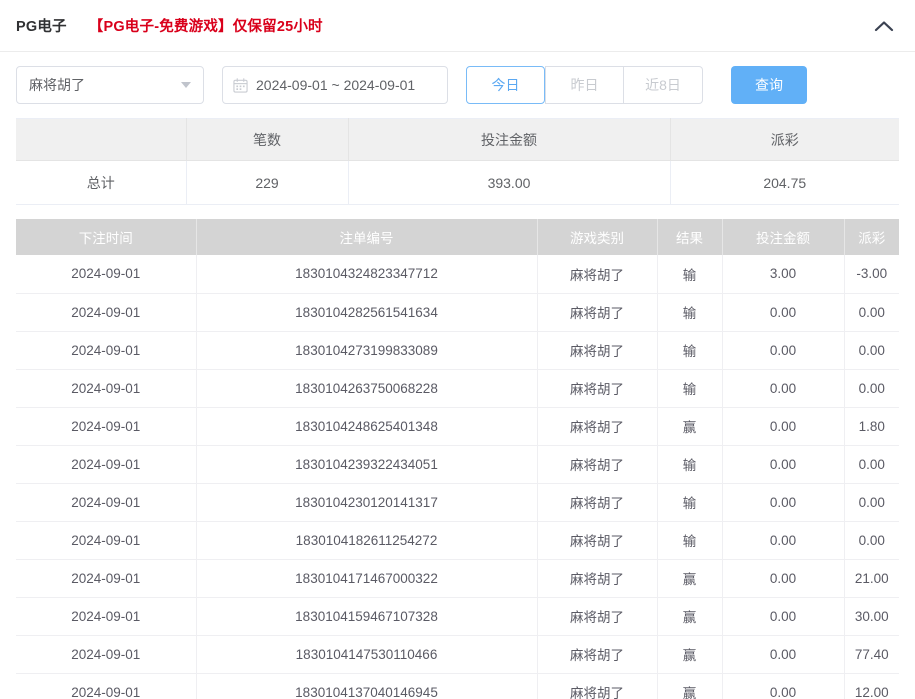 This screenshot has height=699, width=915. I want to click on range-button-yesterday: 昨日, so click(584, 85).